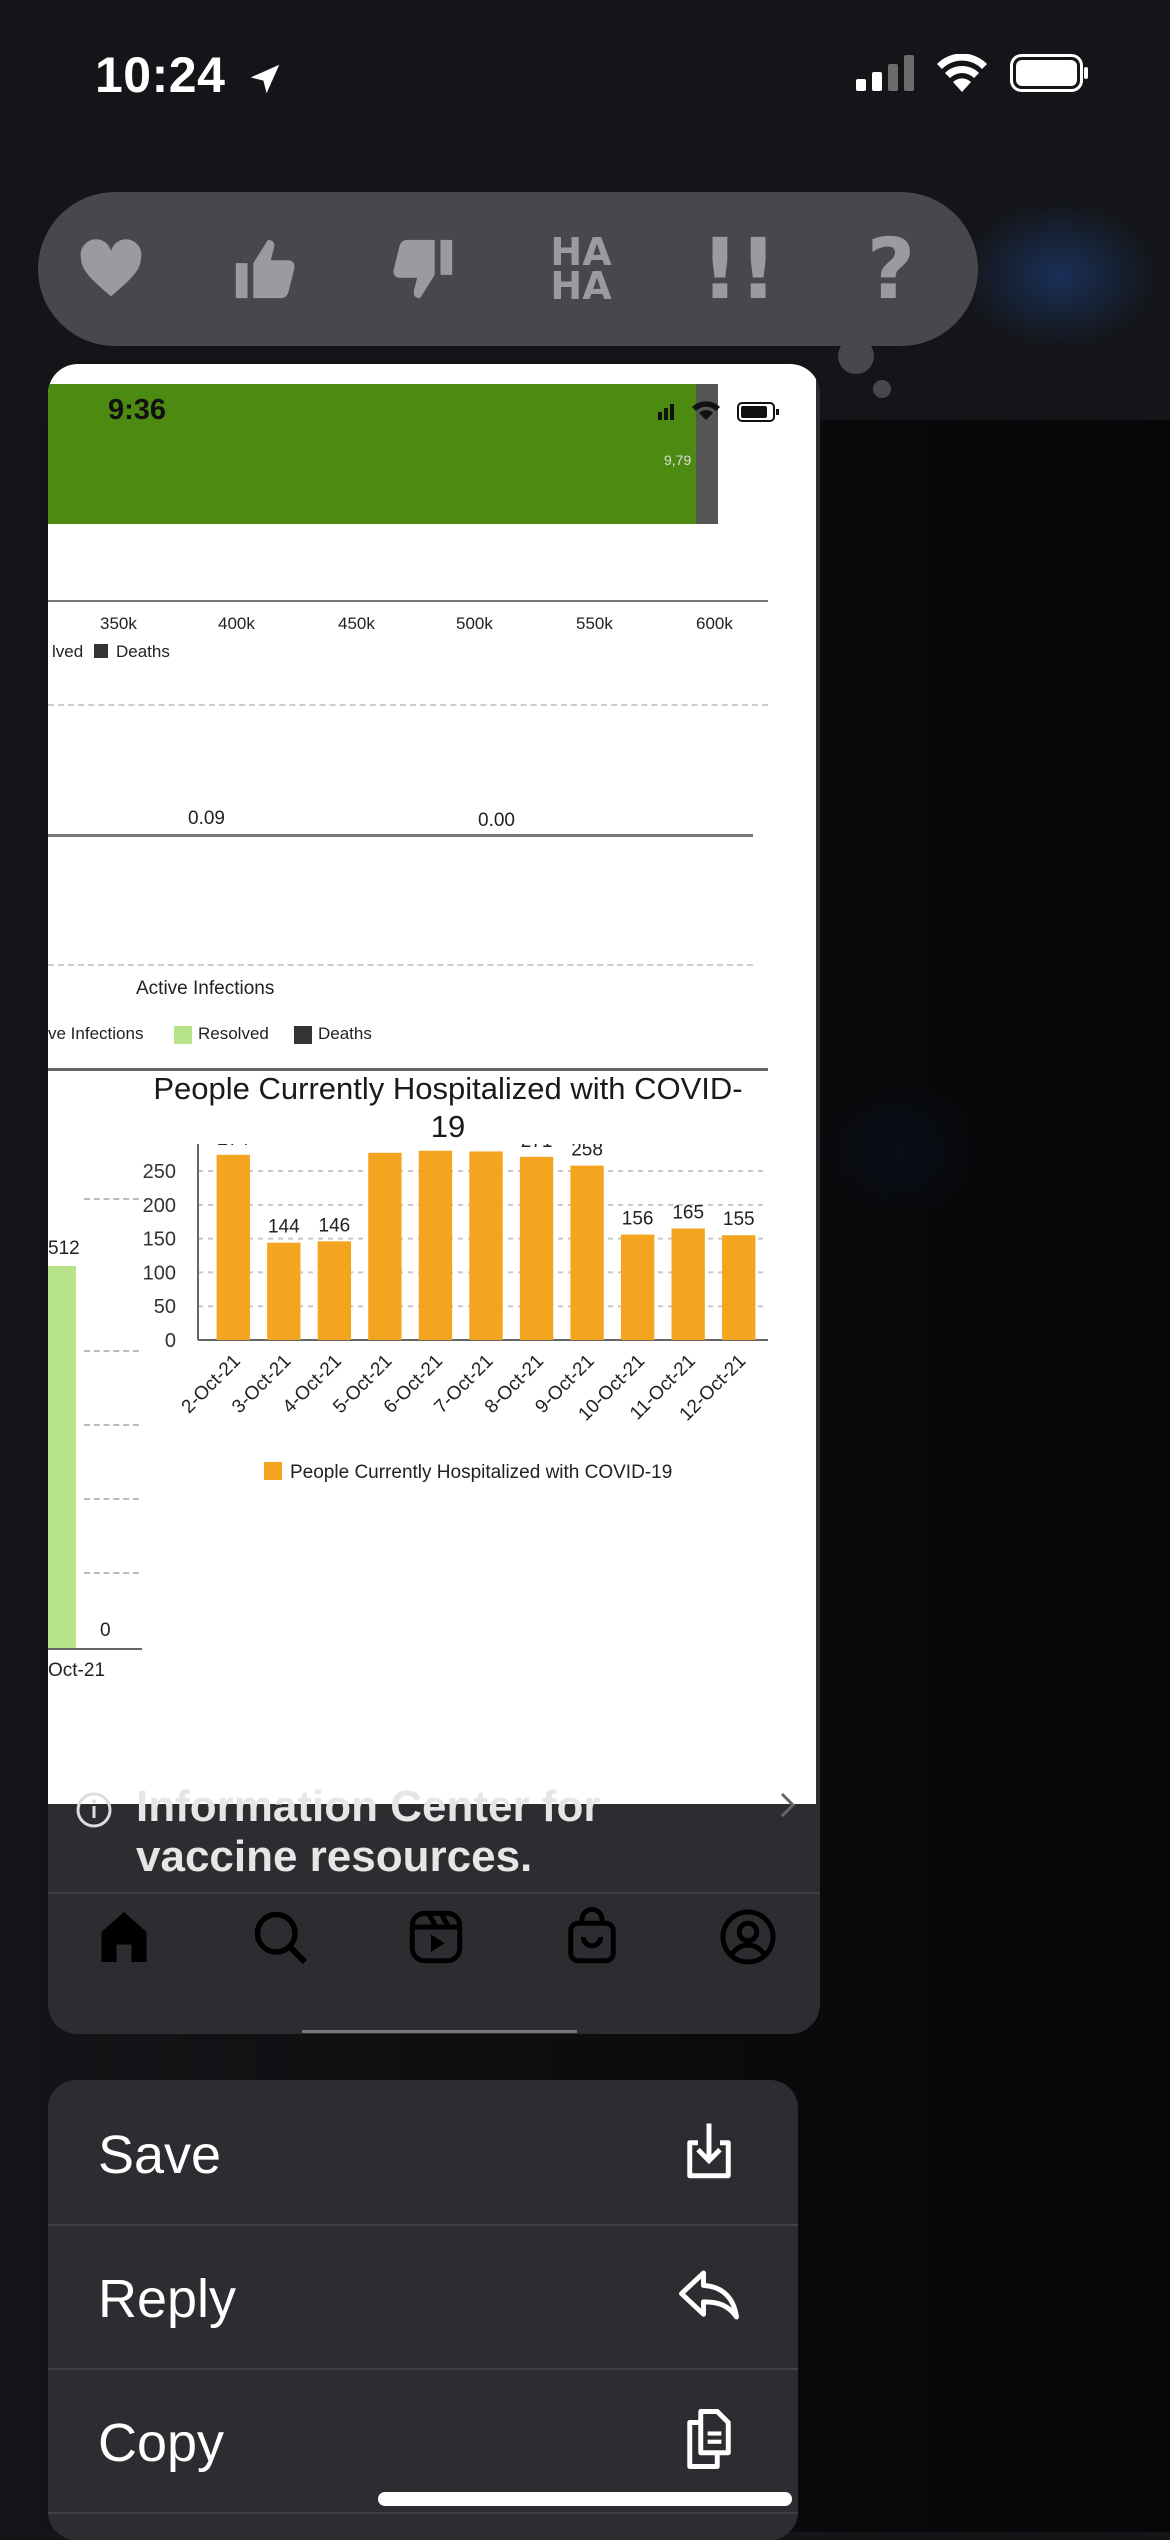  What do you see at coordinates (64, 1248) in the screenshot?
I see `data-label: 512` at bounding box center [64, 1248].